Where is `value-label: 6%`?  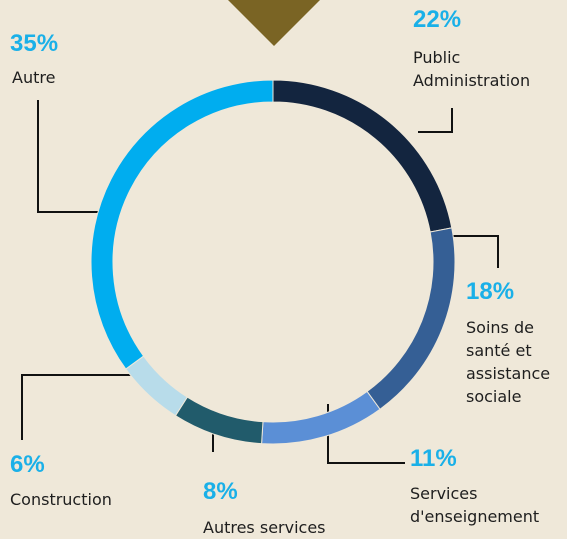 value-label: 6% is located at coordinates (27, 464).